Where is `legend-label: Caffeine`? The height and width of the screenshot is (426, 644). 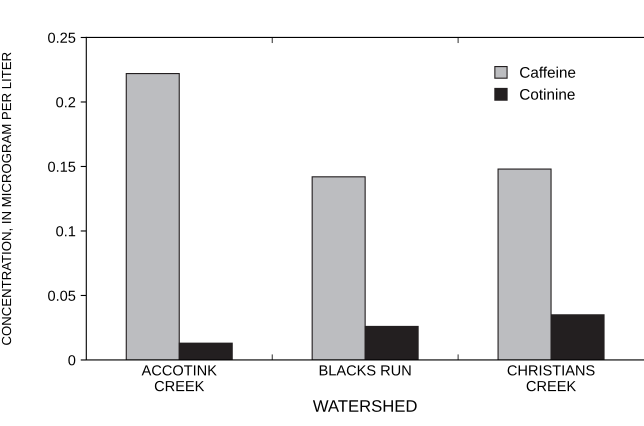
legend-label: Caffeine is located at coordinates (548, 72).